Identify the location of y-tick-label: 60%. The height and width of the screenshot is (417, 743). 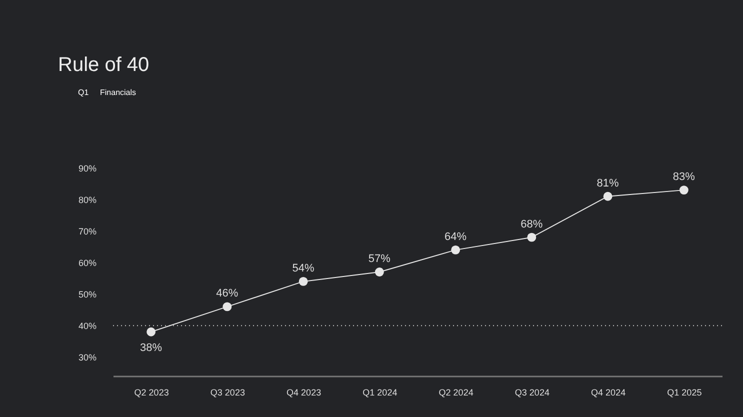
(87, 263).